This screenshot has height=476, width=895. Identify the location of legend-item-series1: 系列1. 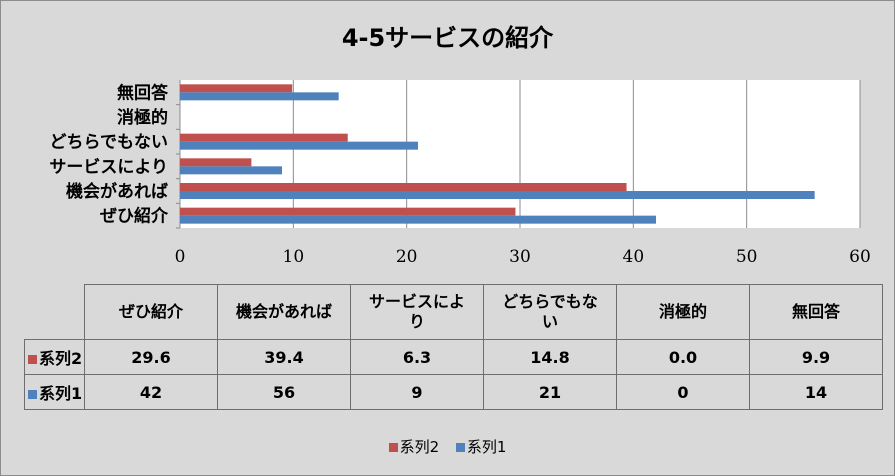
(481, 447).